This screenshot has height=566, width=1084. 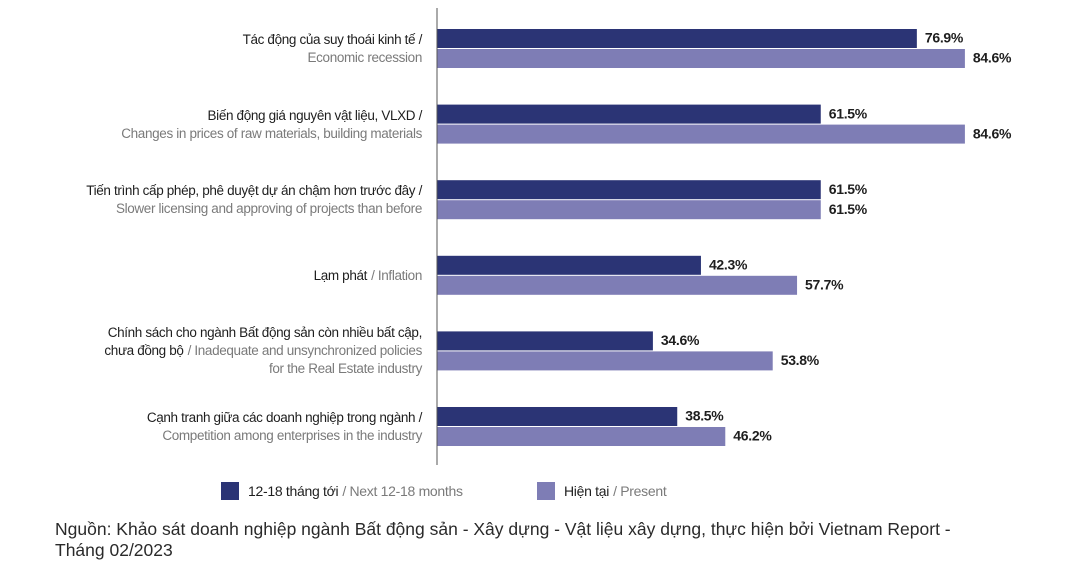 What do you see at coordinates (944, 38) in the screenshot?
I see `value-label: 76.9%` at bounding box center [944, 38].